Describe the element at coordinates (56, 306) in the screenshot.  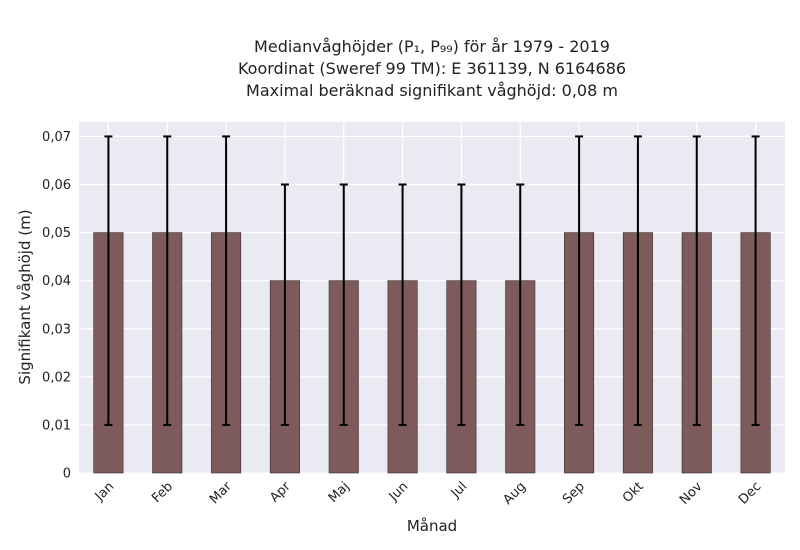
I see `y-tick-labels: 0 0,01 0,02 0,03 0,04 0,05 0,06 0,07` at that location.